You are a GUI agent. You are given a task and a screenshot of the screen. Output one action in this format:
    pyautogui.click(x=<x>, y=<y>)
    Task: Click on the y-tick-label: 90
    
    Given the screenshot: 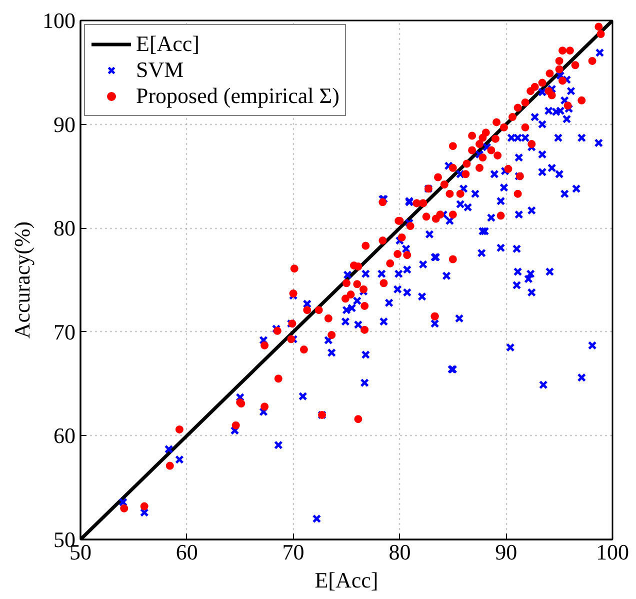 What is the action you would take?
    pyautogui.click(x=65, y=124)
    